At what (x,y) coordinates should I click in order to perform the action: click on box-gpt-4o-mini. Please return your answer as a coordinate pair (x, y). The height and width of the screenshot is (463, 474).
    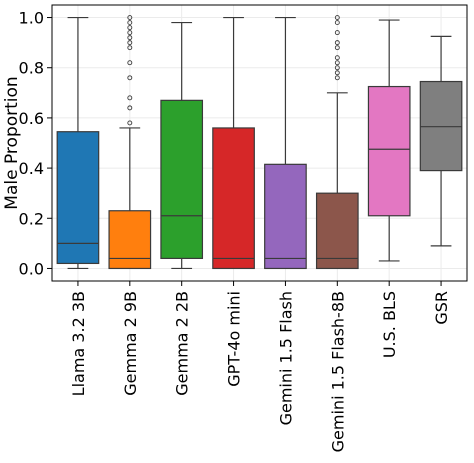
    Looking at the image, I should click on (233, 143).